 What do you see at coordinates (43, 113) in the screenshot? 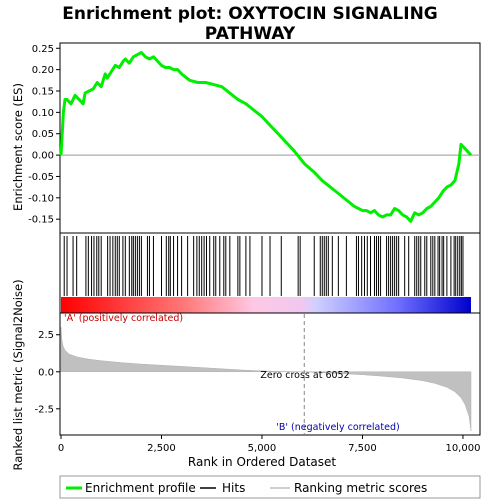
I see `es-y-tick-label: 0.10` at bounding box center [43, 113].